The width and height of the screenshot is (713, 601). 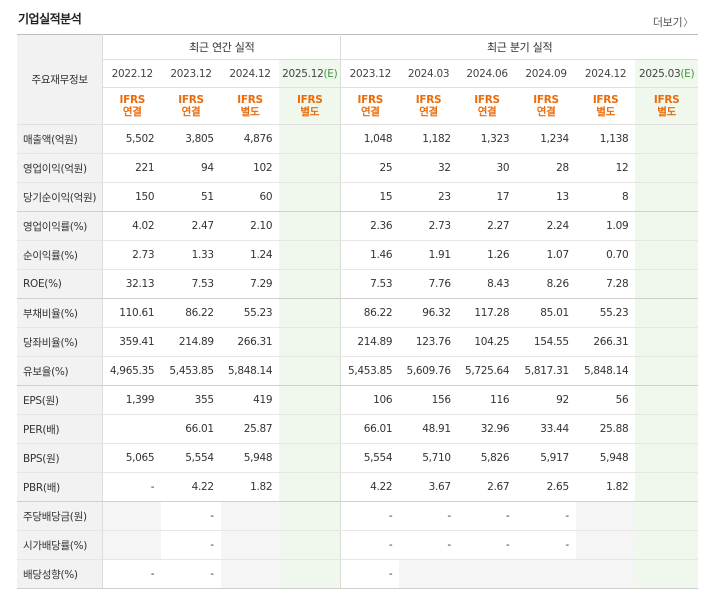 What do you see at coordinates (250, 73) in the screenshot?
I see `period-label: 2024.12` at bounding box center [250, 73].